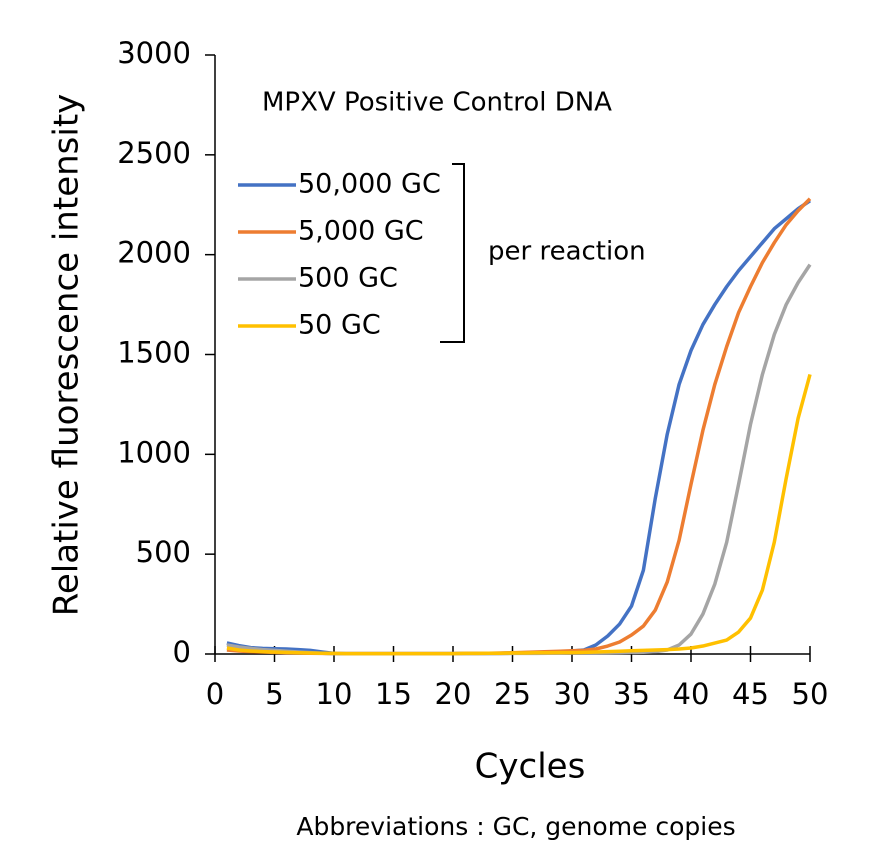 The image size is (894, 862). I want to click on x-tick-label: 30, so click(572, 694).